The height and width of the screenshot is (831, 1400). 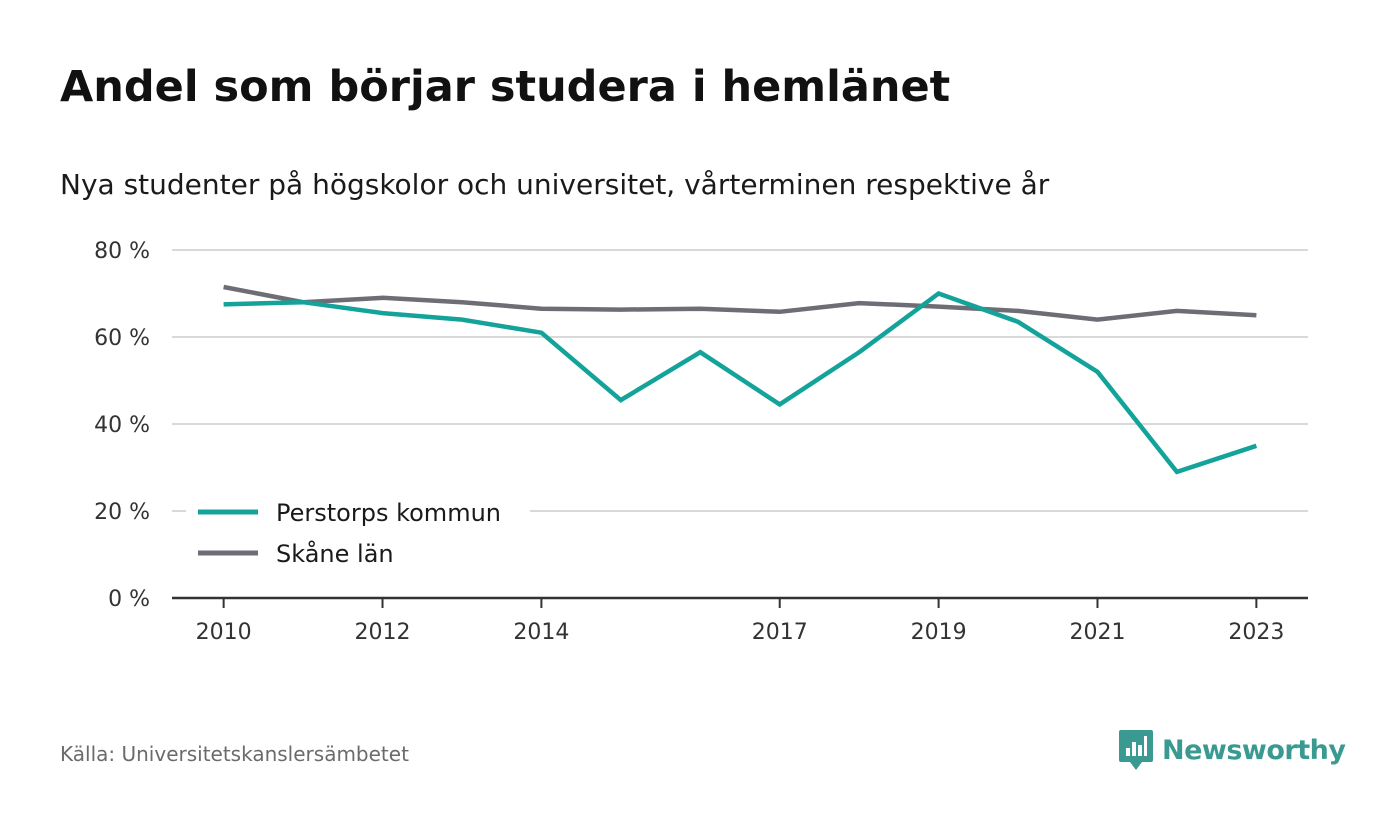 I want to click on legend-background, so click(x=358, y=537).